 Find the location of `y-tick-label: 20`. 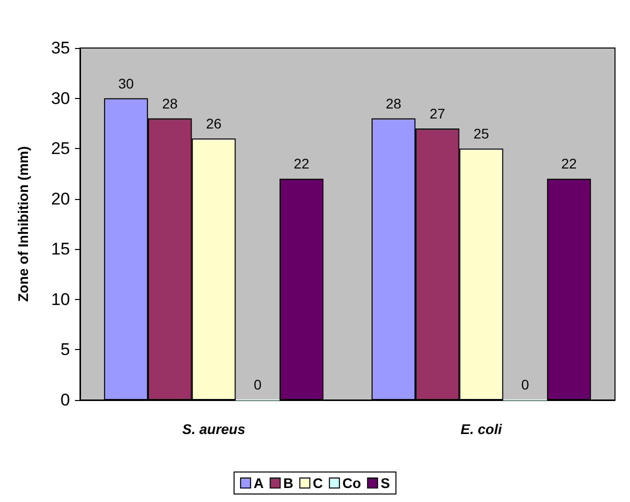

y-tick-label: 20 is located at coordinates (60, 198).